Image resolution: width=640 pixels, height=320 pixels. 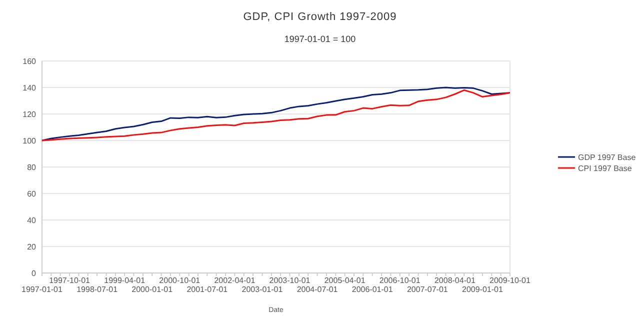 I want to click on x-tick-label: 2007-07-01, so click(x=427, y=289).